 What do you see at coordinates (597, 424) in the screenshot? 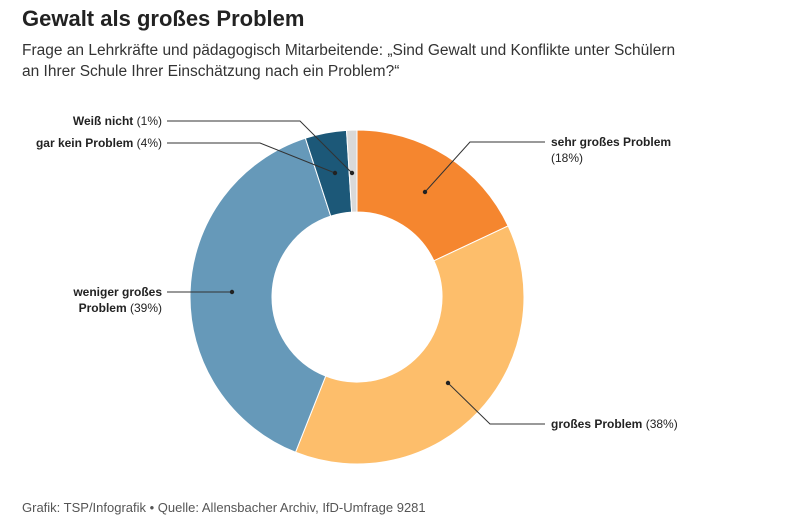
I see `category-label: großes Problem` at bounding box center [597, 424].